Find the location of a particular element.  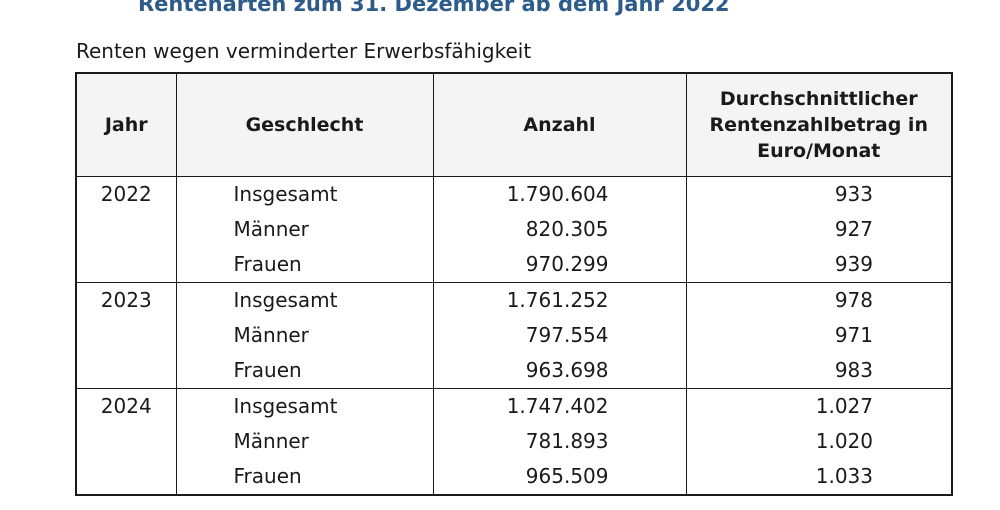

table-row: Frauen 965.509 1.033 is located at coordinates (514, 476).